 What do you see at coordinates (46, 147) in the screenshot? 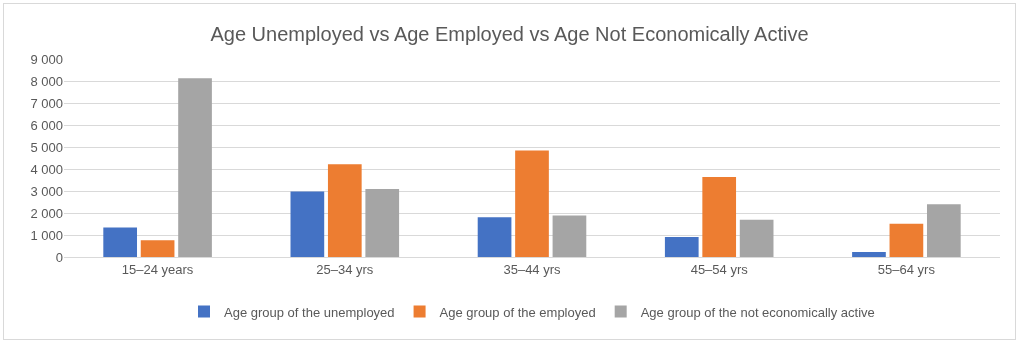
I see `y-tick-label: 5 000` at bounding box center [46, 147].